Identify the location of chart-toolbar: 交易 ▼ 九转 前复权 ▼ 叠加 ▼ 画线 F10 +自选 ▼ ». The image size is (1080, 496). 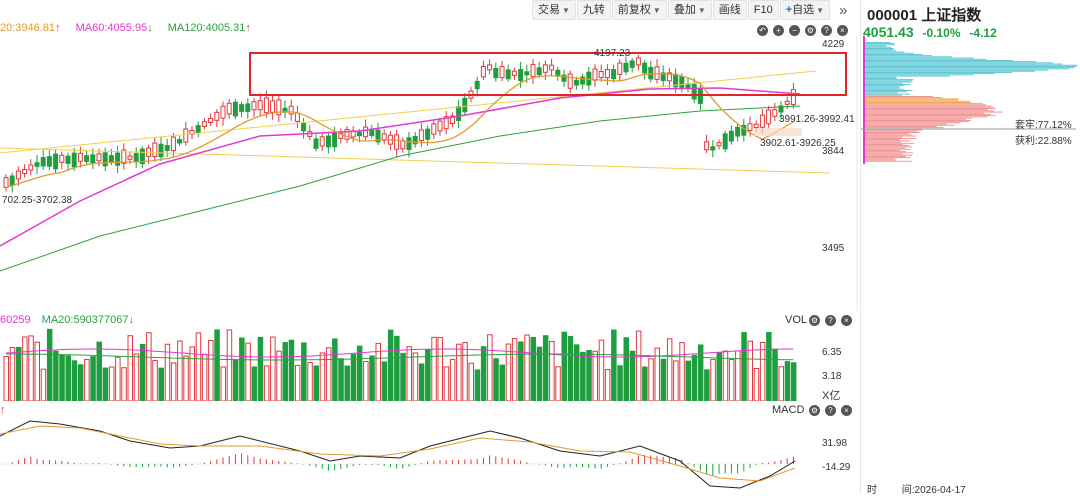
(689, 10).